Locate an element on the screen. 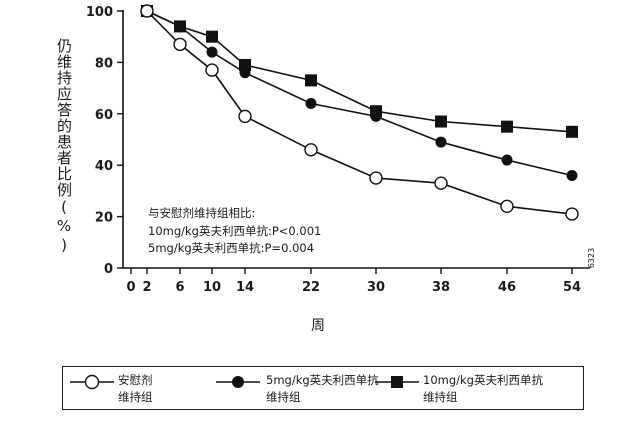  x-tick-label: 38 is located at coordinates (441, 287).